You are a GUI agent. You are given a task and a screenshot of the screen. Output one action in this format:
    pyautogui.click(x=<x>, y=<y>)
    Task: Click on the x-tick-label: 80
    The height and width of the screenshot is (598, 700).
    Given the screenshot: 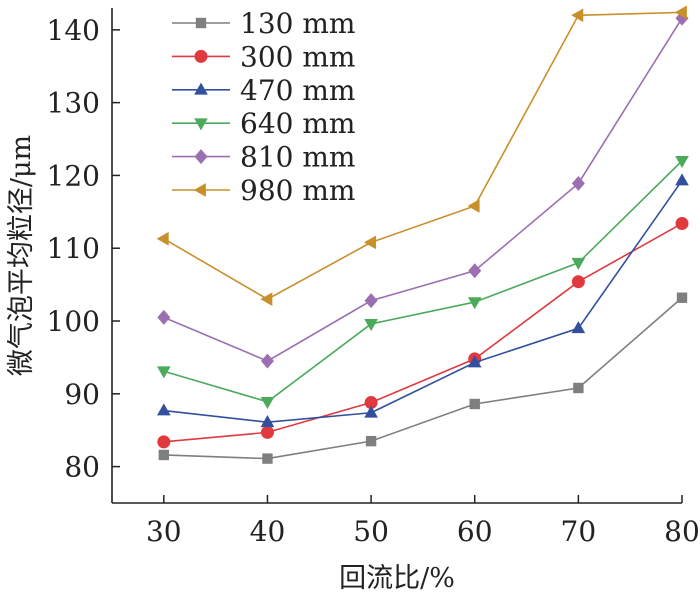 What is the action you would take?
    pyautogui.click(x=682, y=531)
    